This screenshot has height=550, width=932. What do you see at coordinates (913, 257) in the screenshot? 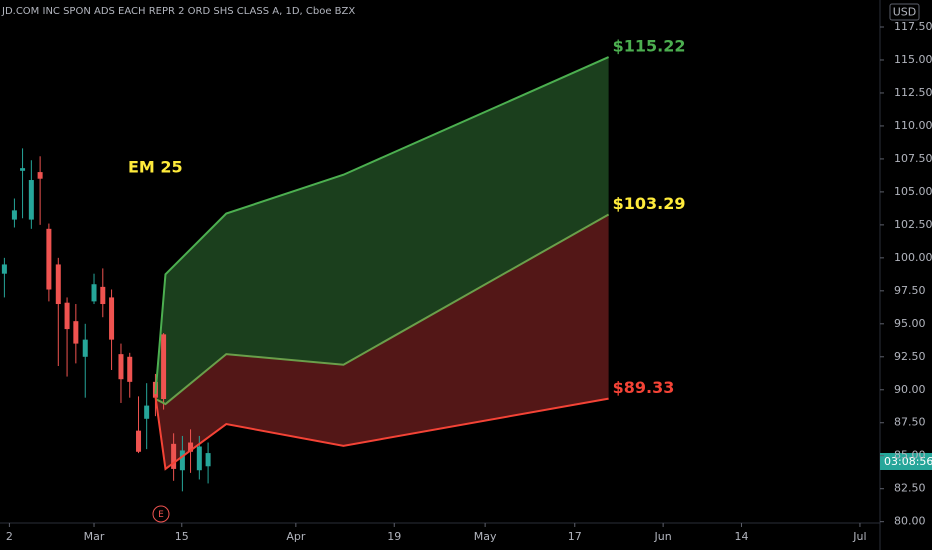
I see `y-tick-label: 100.00` at bounding box center [913, 257].